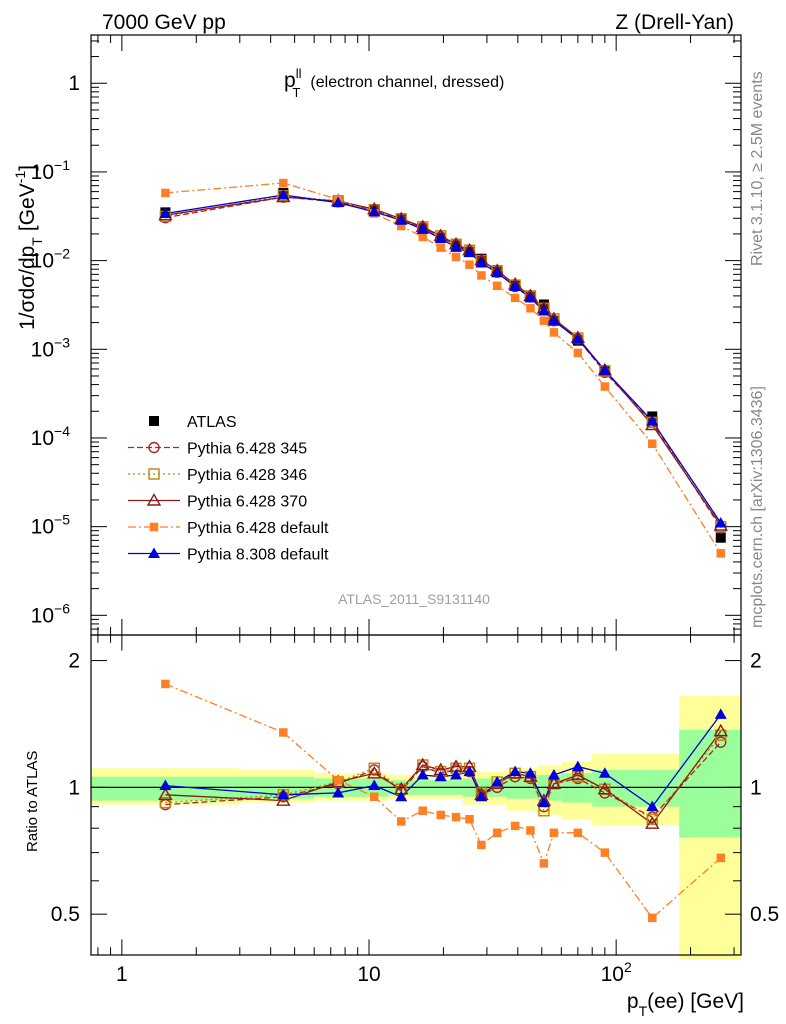 The height and width of the screenshot is (1024, 786). What do you see at coordinates (407, 82) in the screenshot?
I see `plot-title-rest: (electron channel, dressed)` at bounding box center [407, 82].